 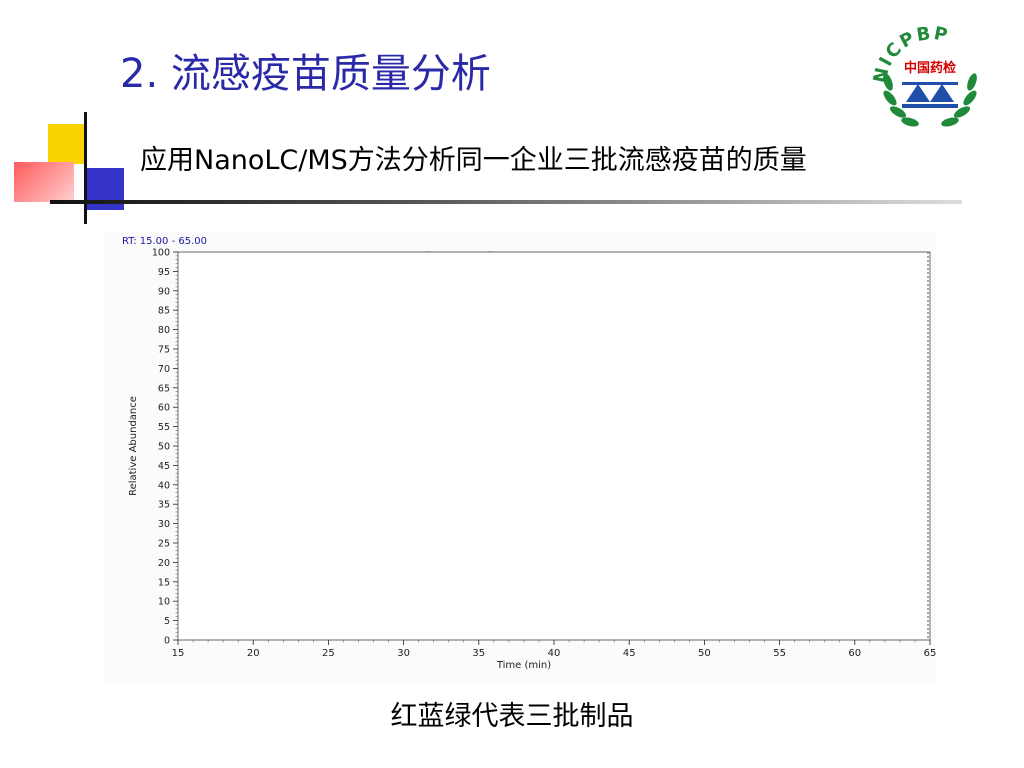 What do you see at coordinates (164, 369) in the screenshot?
I see `y-tick-label: 70` at bounding box center [164, 369].